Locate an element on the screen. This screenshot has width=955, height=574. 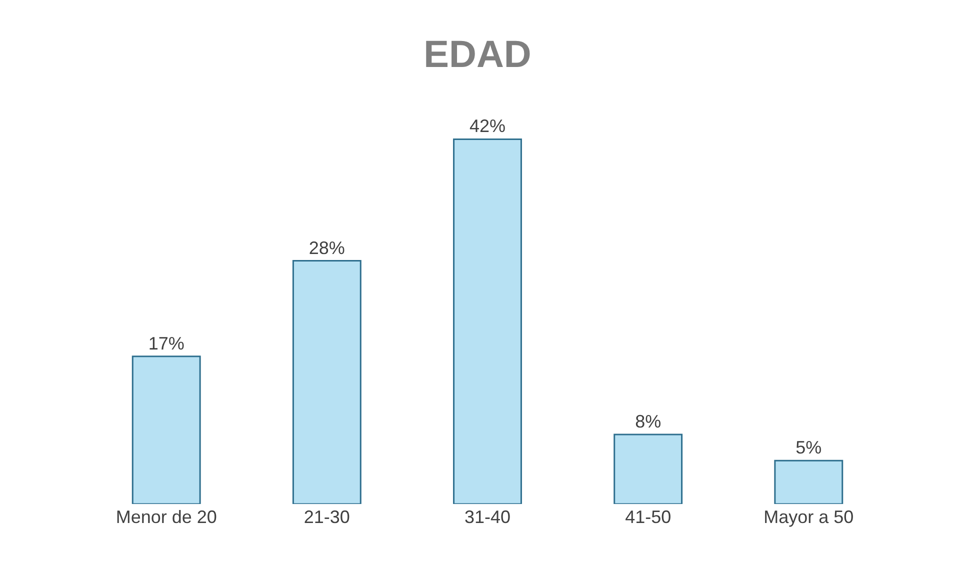
x-tick-label: 21-30 is located at coordinates (327, 517).